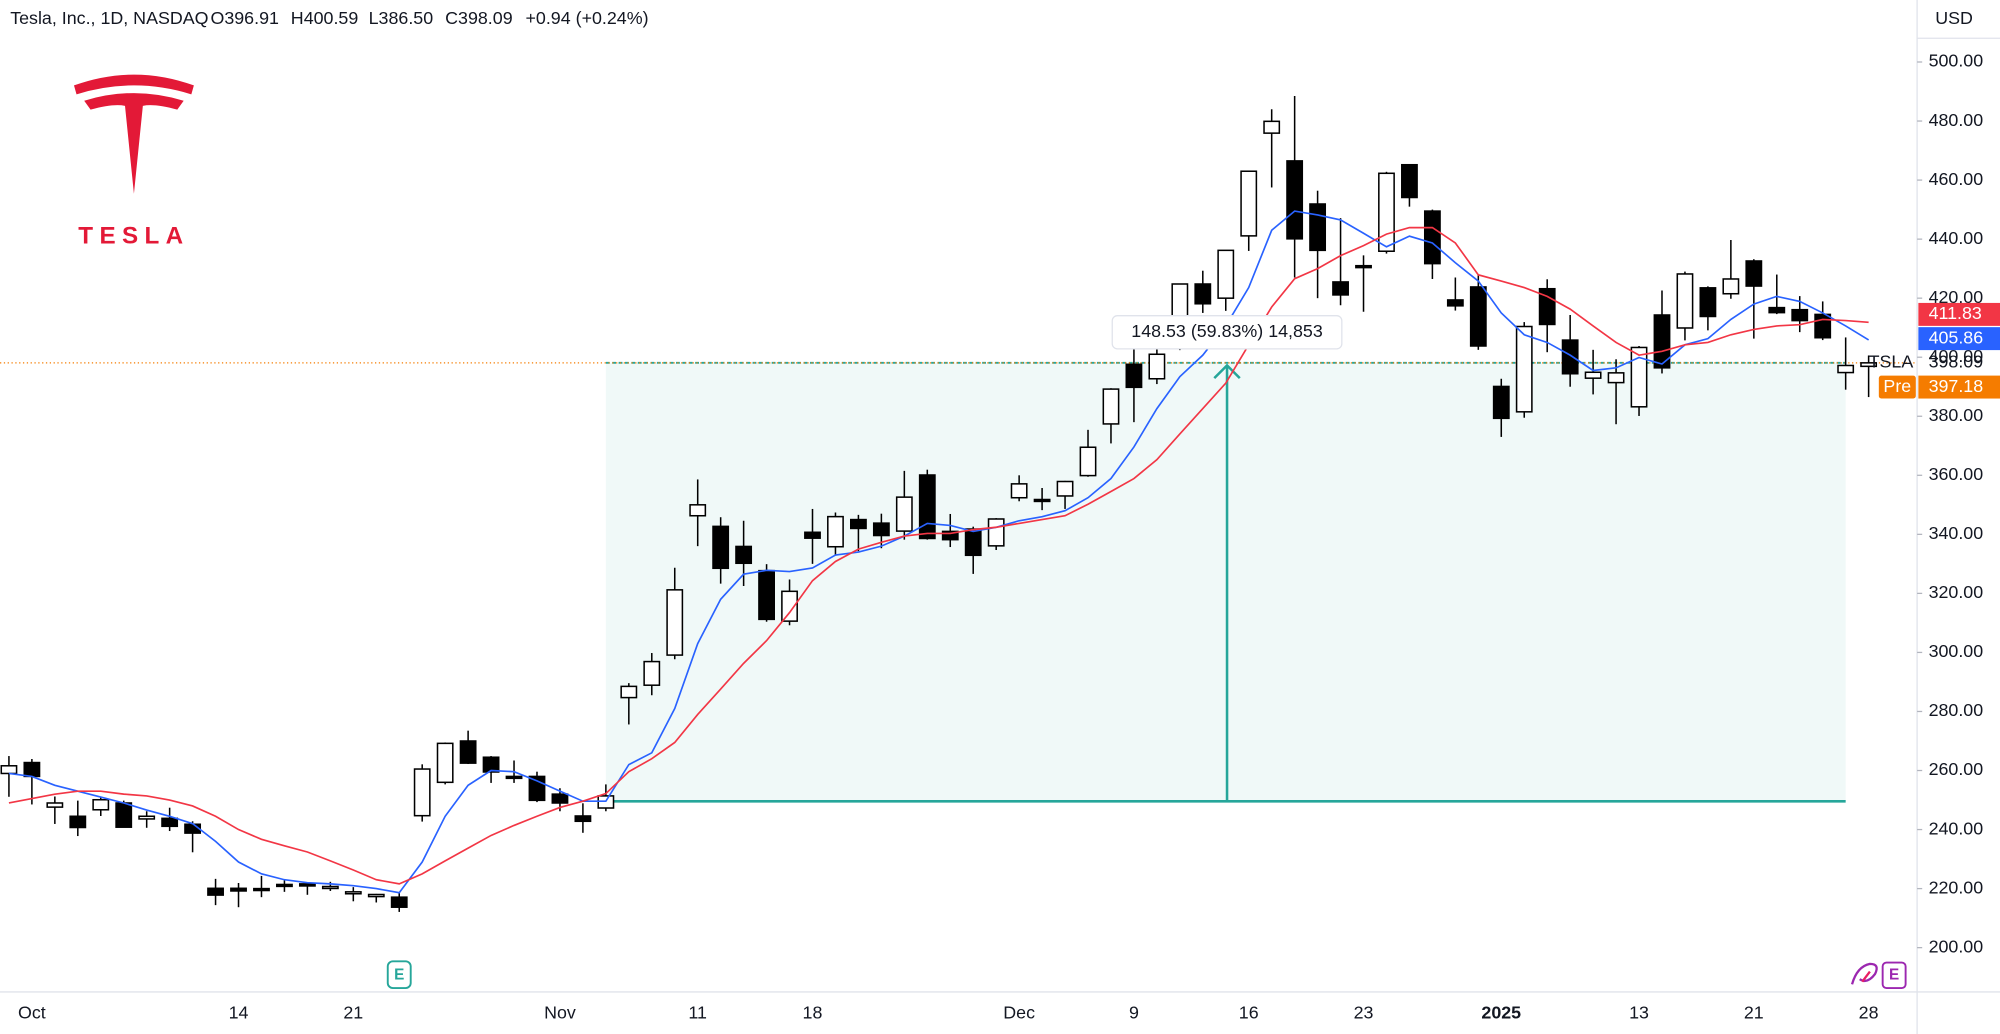 Image resolution: width=2000 pixels, height=1034 pixels. I want to click on earnings-badge, so click(399, 975).